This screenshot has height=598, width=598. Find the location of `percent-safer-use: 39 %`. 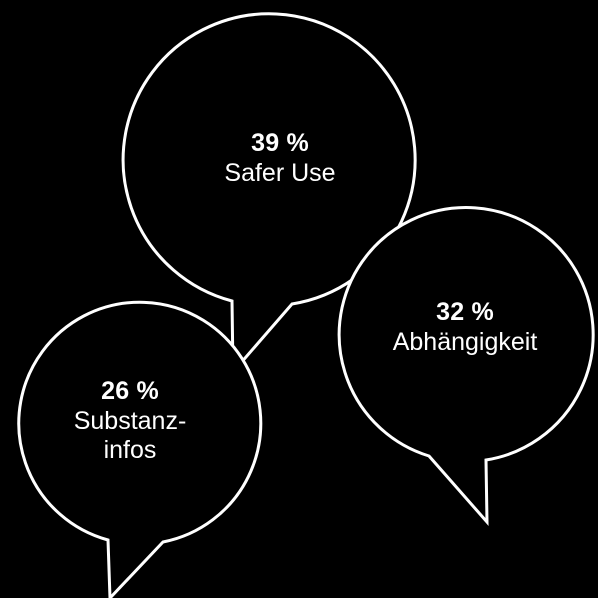

percent-safer-use: 39 % is located at coordinates (280, 143).